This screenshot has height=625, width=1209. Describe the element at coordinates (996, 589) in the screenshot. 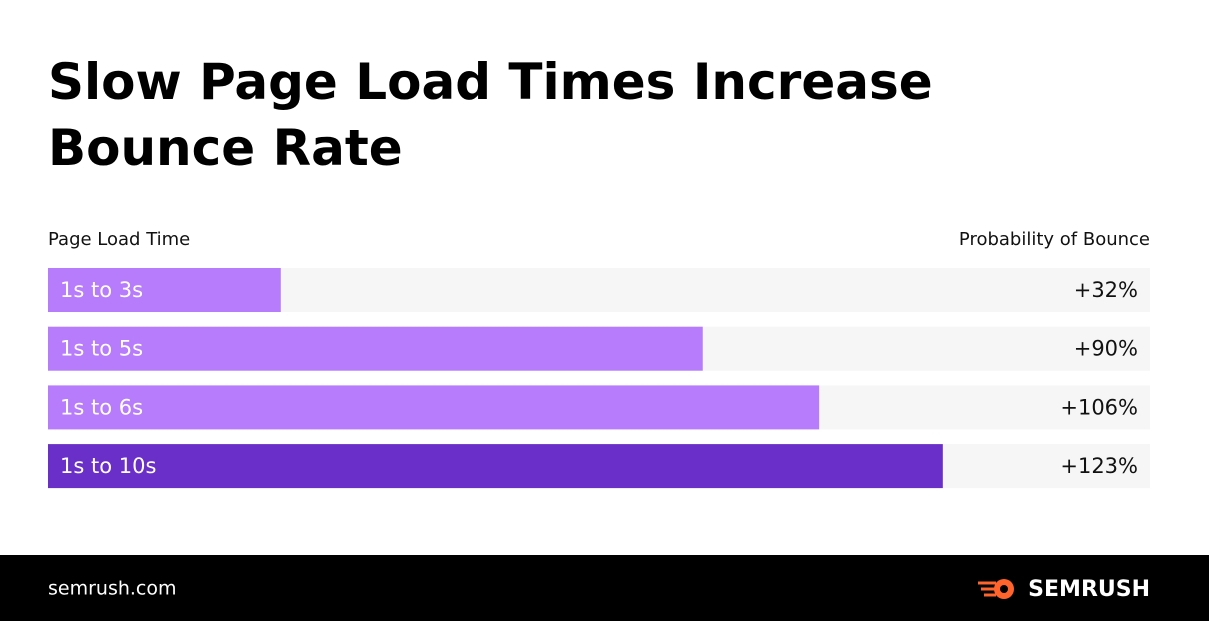

I see `brand-logo` at that location.